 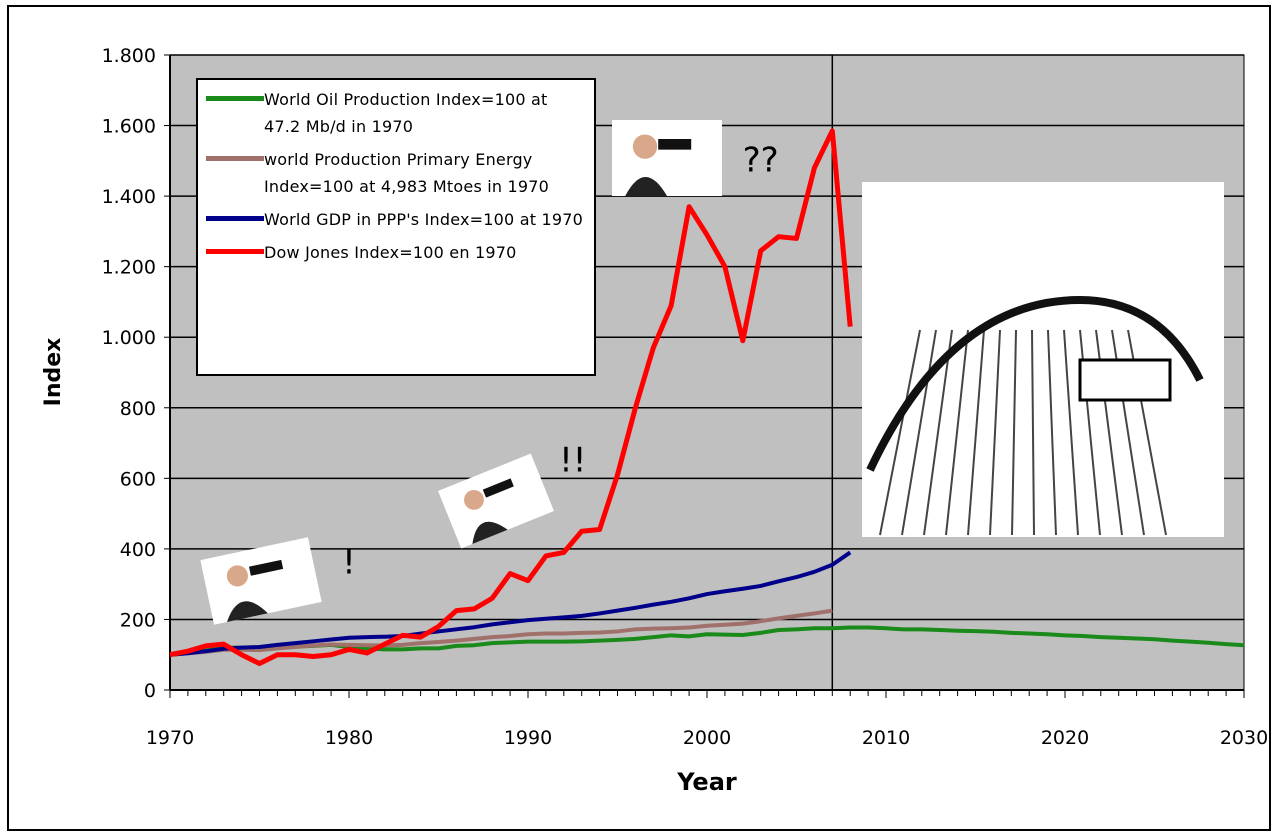 What do you see at coordinates (528, 738) in the screenshot?
I see `x-tick-label: 1990` at bounding box center [528, 738].